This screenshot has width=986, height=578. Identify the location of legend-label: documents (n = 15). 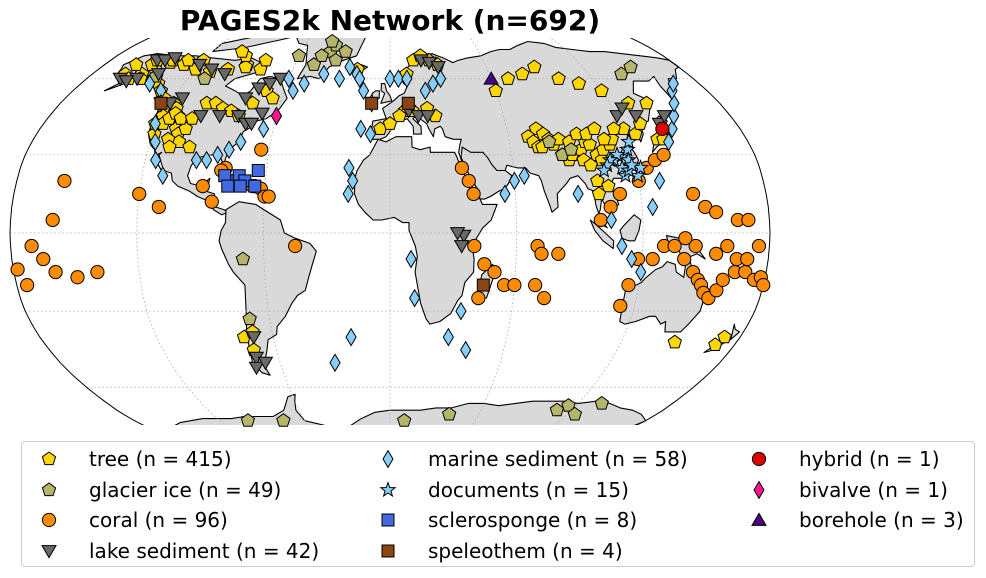
(528, 489).